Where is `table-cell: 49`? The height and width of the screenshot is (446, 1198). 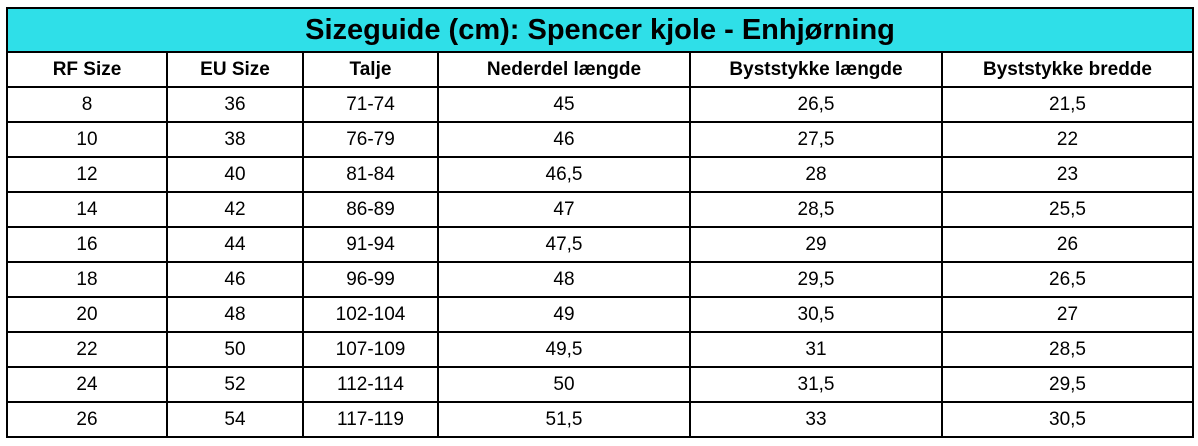 table-cell: 49 is located at coordinates (564, 314).